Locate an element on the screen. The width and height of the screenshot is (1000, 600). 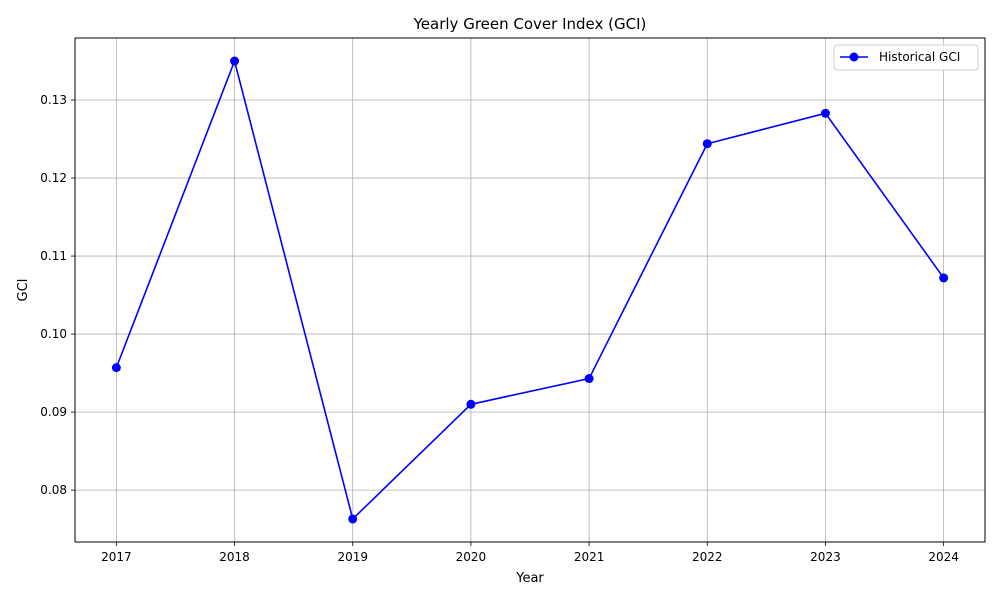
y-axis-label: GCI is located at coordinates (23, 290).